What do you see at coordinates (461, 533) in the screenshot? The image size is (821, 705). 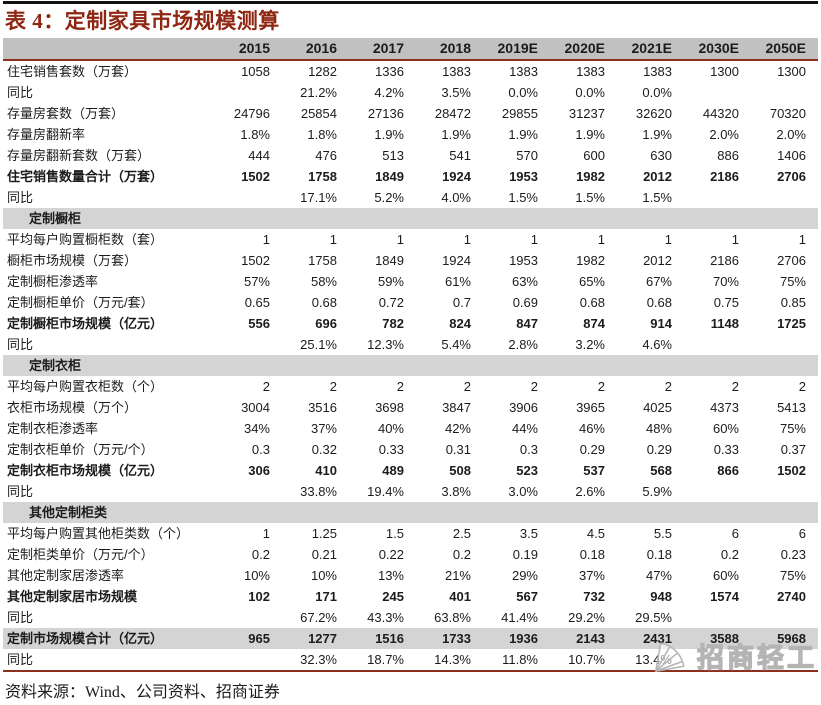 I see `cell: 2.5` at bounding box center [461, 533].